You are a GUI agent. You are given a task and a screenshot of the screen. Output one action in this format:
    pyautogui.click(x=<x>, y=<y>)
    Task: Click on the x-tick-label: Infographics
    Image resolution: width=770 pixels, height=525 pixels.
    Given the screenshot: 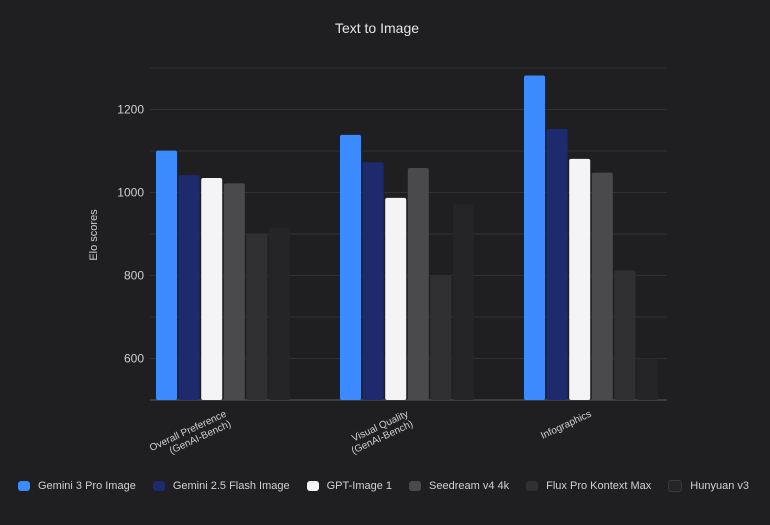 What is the action you would take?
    pyautogui.click(x=566, y=425)
    